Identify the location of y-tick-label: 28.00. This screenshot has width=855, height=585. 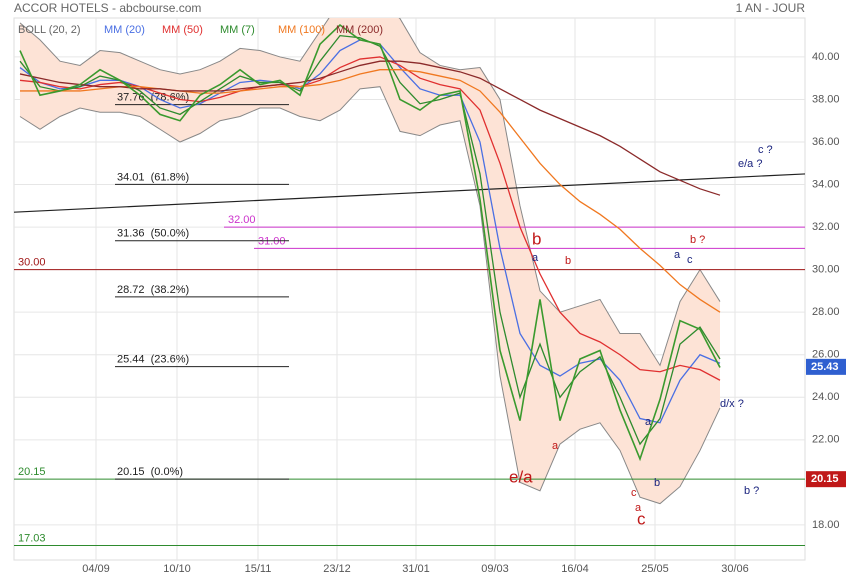
(826, 312).